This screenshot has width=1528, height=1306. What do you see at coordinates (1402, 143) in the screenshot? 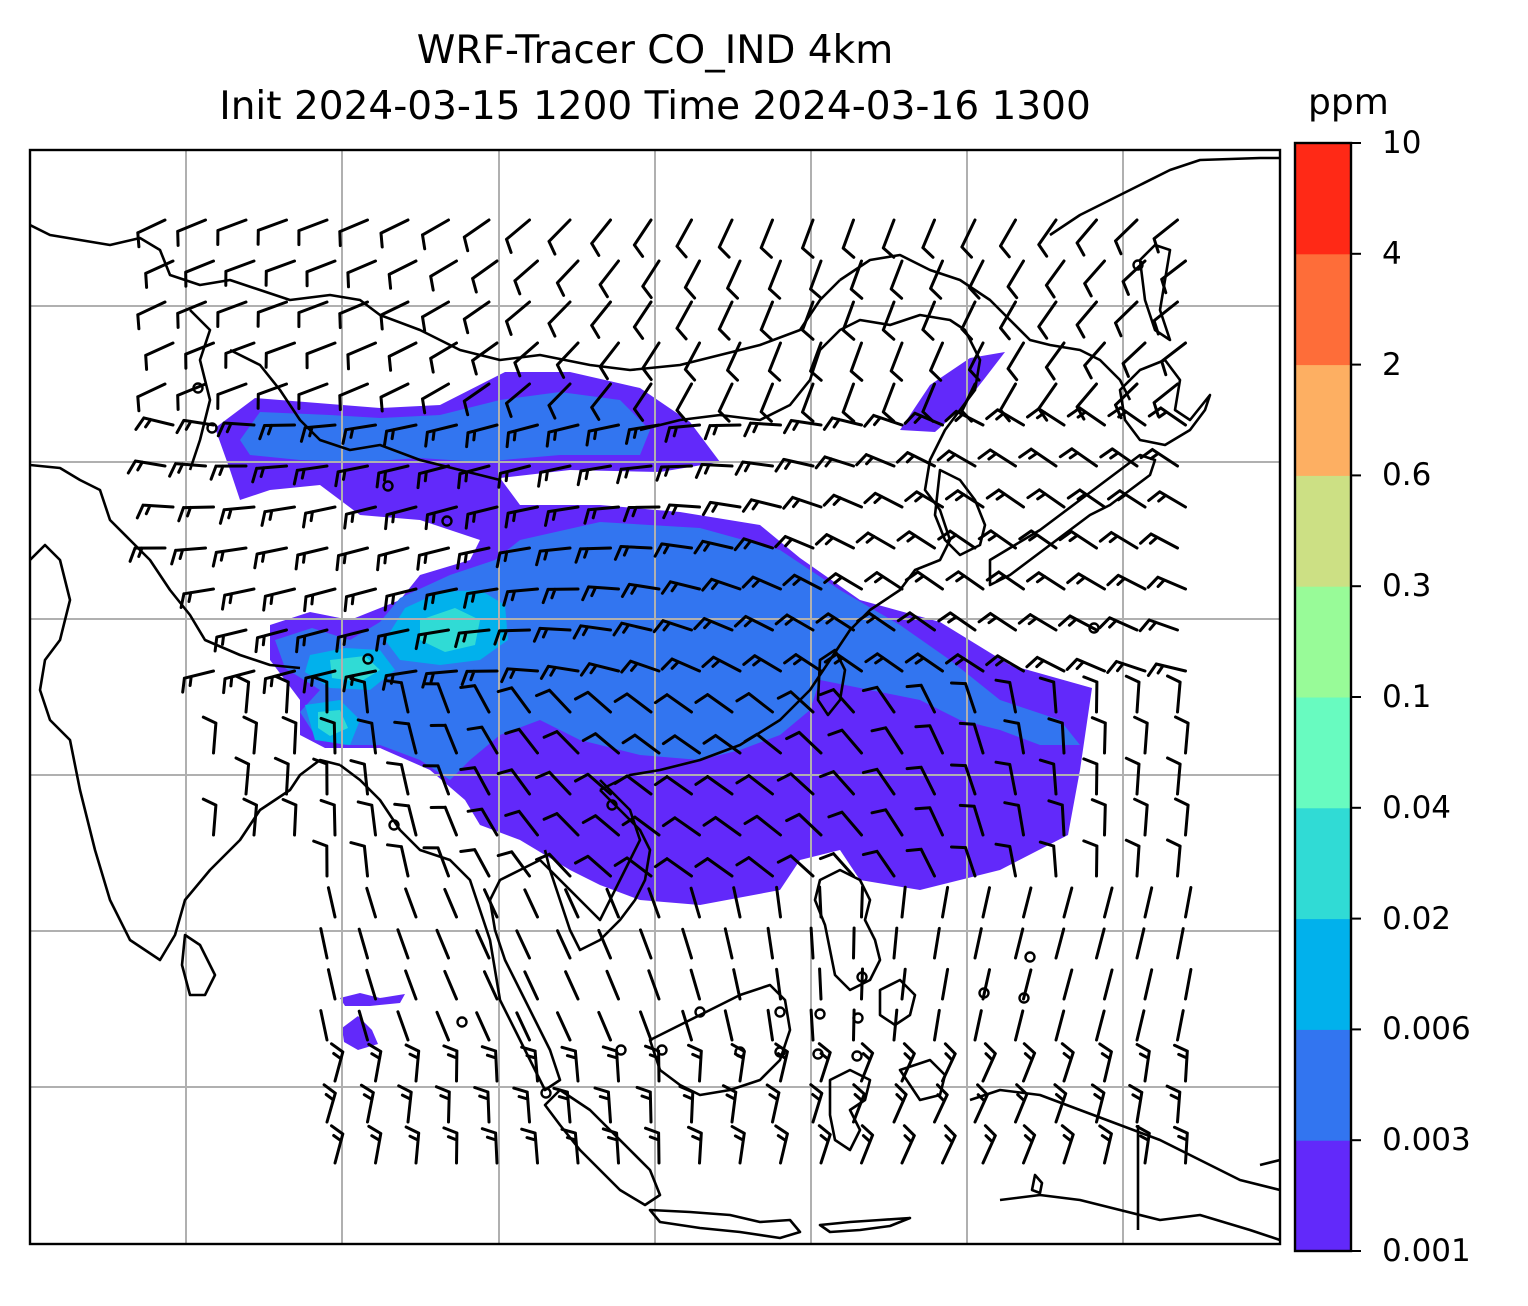
I see `colorbar-tick-label: 10` at bounding box center [1402, 143].